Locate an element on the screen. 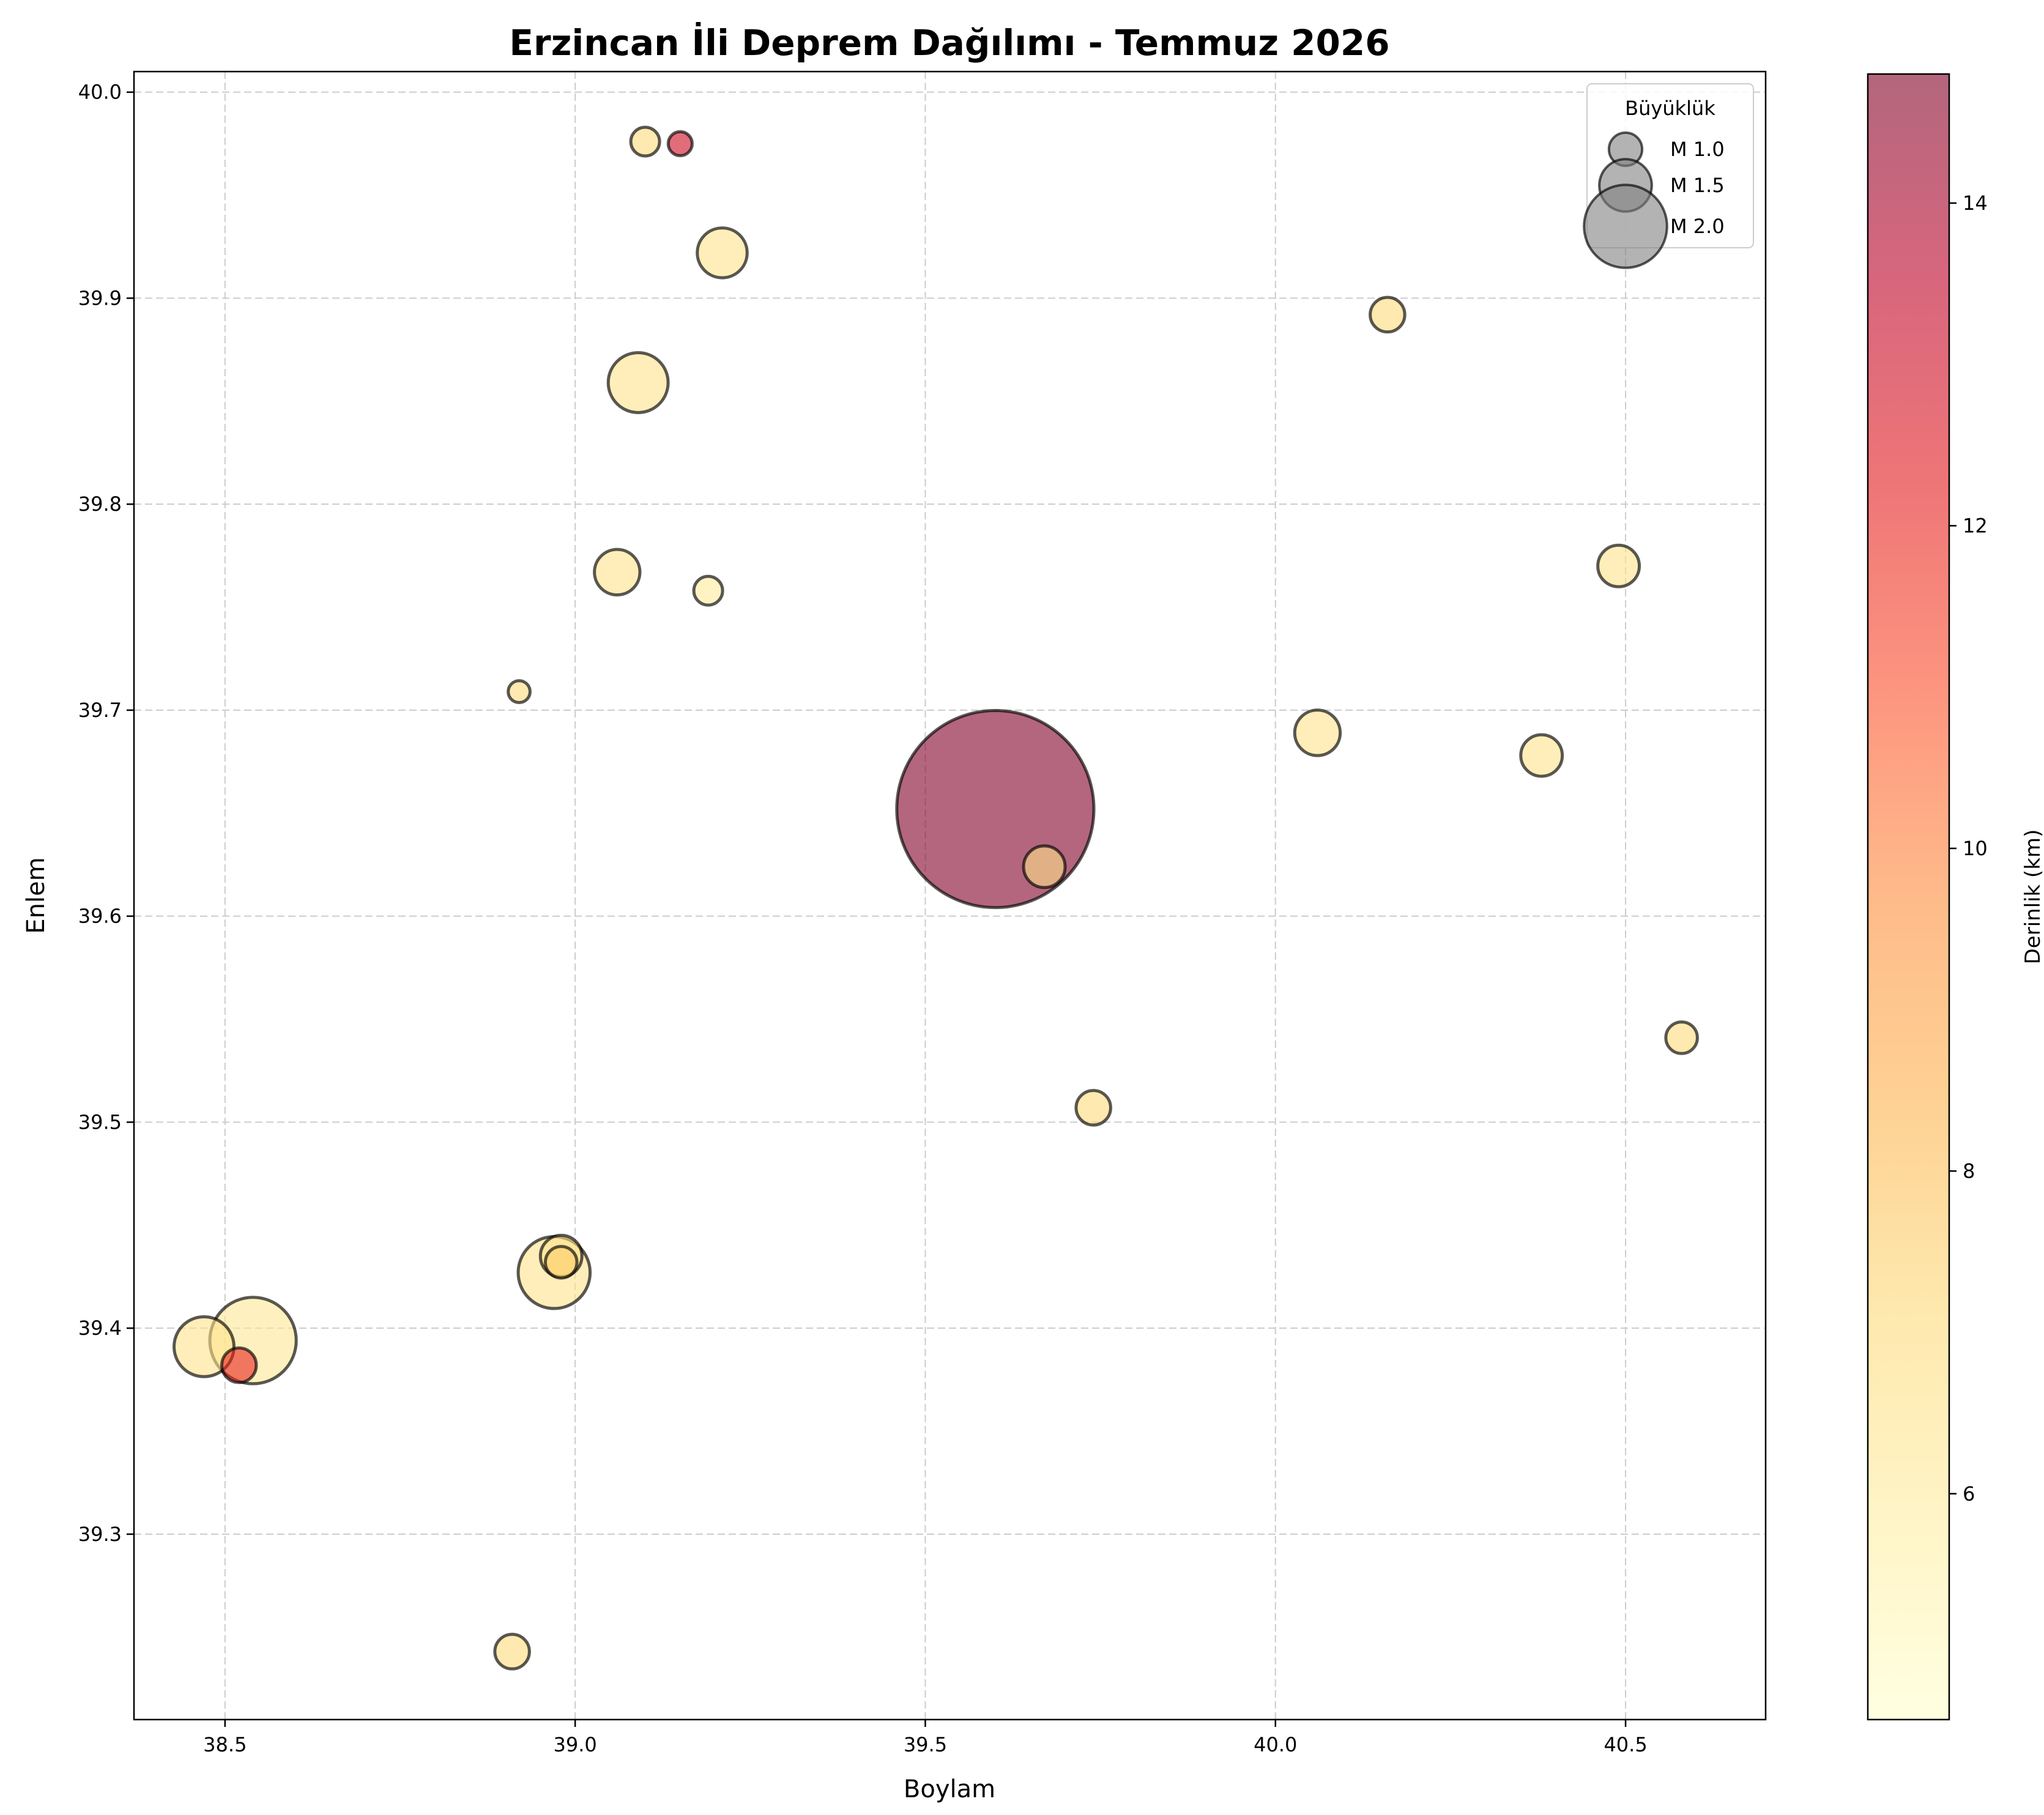 The width and height of the screenshot is (2044, 1815). legend-label: M 2.0 is located at coordinates (1697, 226).